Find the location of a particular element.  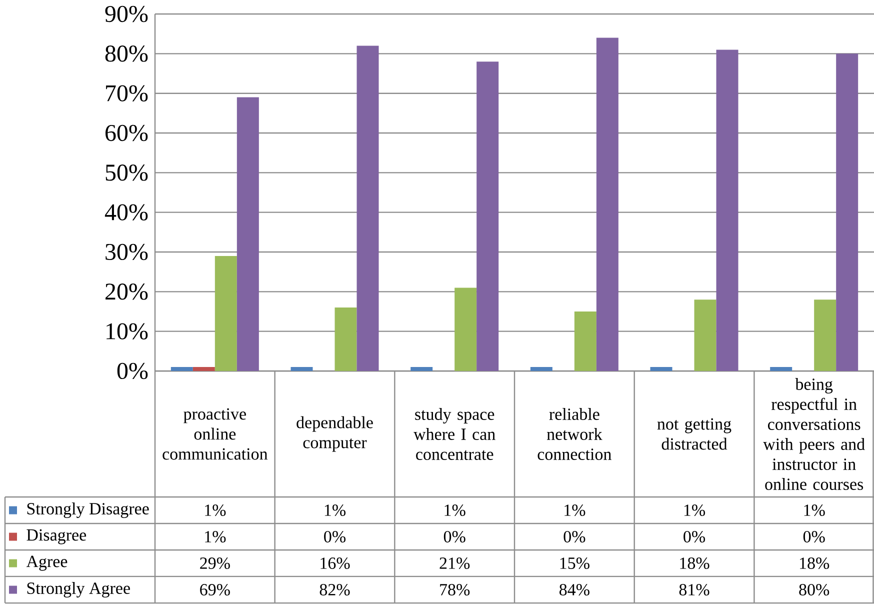

data-label: 16% is located at coordinates (335, 563).